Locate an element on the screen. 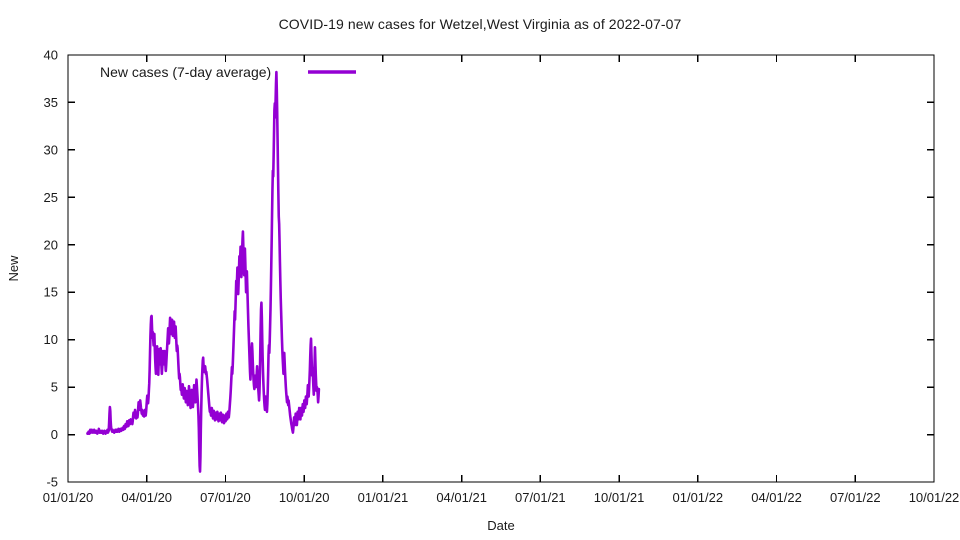 This screenshot has width=960, height=540. y-tick-label: 10 is located at coordinates (51, 339).